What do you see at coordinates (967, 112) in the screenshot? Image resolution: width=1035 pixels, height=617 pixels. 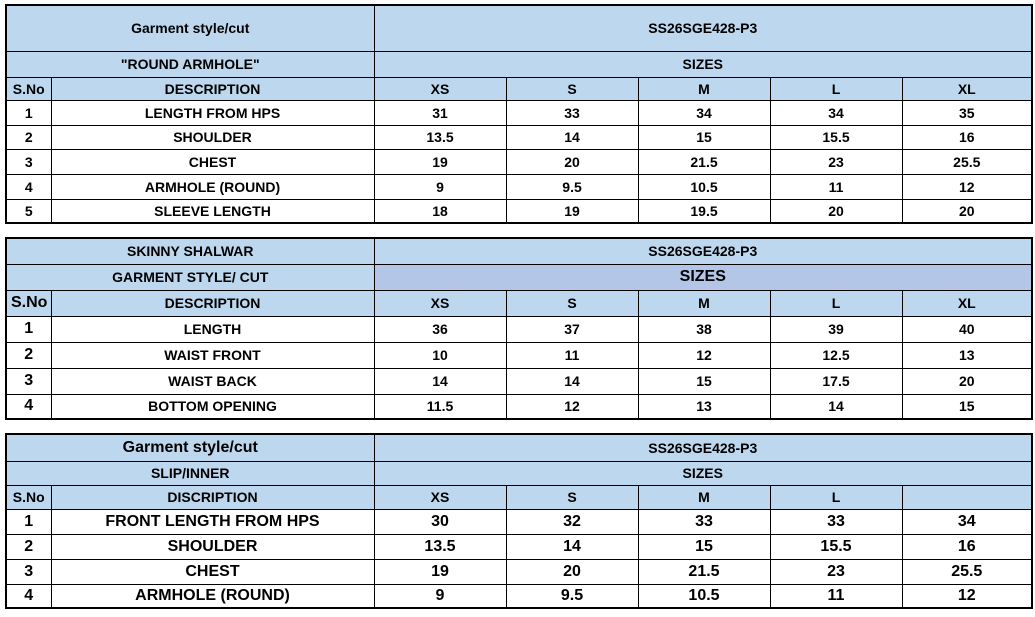 I see `measurement: 35` at bounding box center [967, 112].